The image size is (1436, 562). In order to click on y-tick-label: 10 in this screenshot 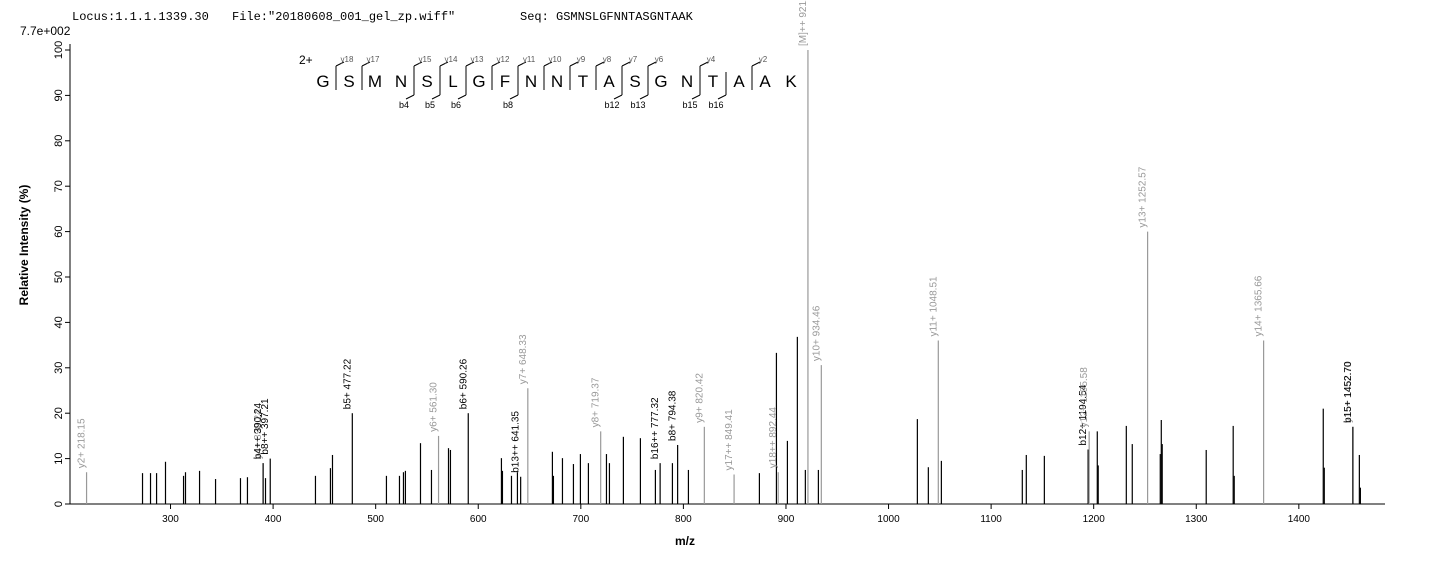, I will do `click(59, 458)`.